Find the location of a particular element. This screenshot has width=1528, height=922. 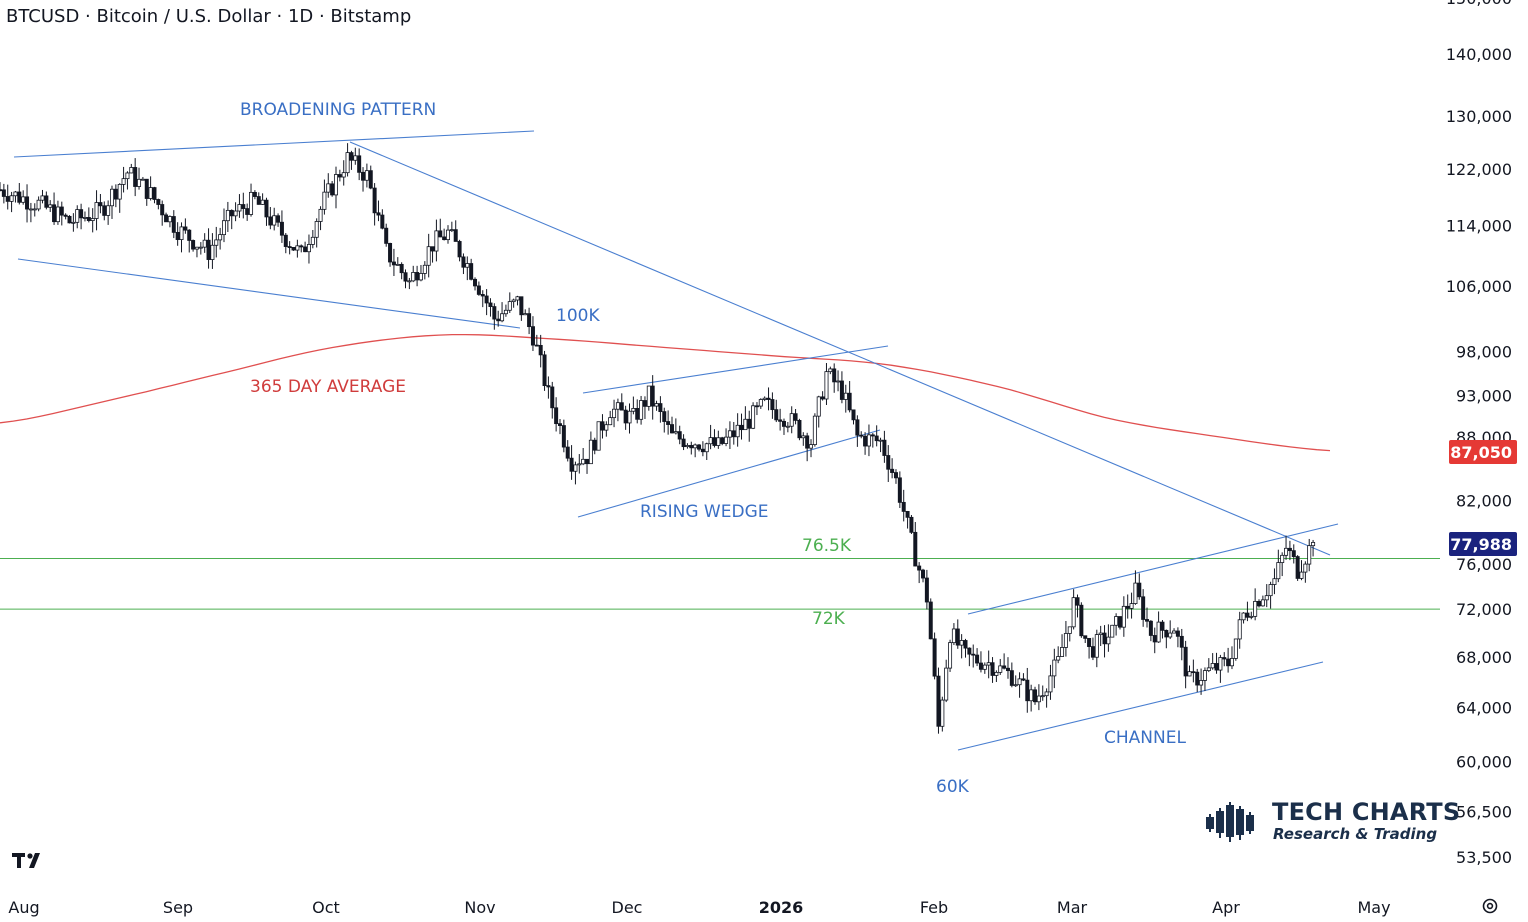

level-label: 76.5K is located at coordinates (827, 546).